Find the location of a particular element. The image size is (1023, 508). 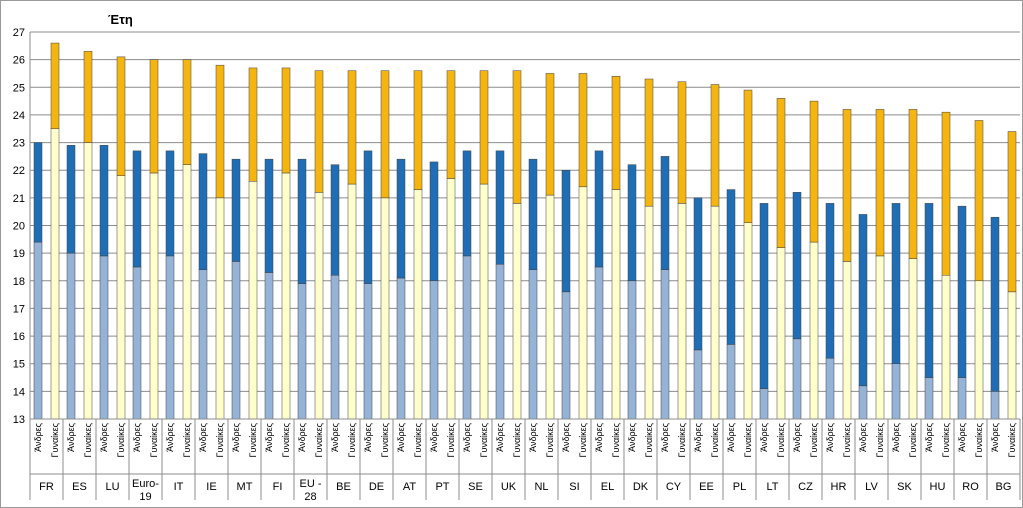

y-tick-label: 27 is located at coordinates (19, 33).